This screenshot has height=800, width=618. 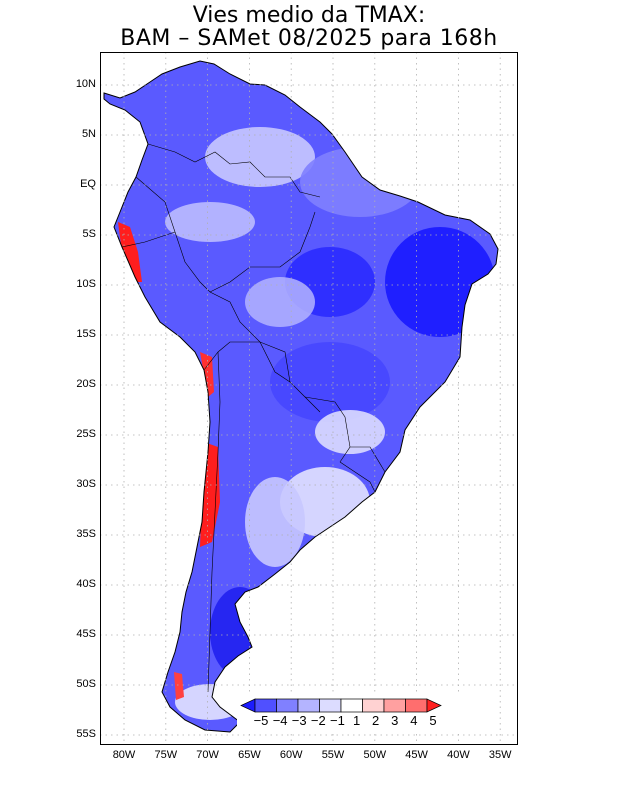 What do you see at coordinates (356, 720) in the screenshot?
I see `colorbar-label: 1` at bounding box center [356, 720].